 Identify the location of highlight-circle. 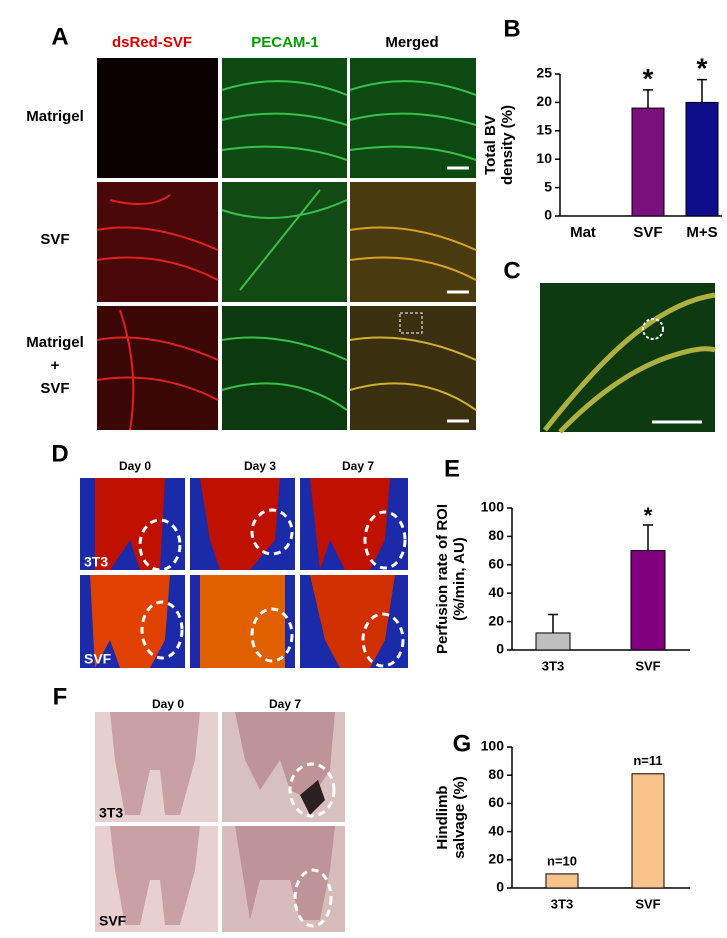
(653, 329).